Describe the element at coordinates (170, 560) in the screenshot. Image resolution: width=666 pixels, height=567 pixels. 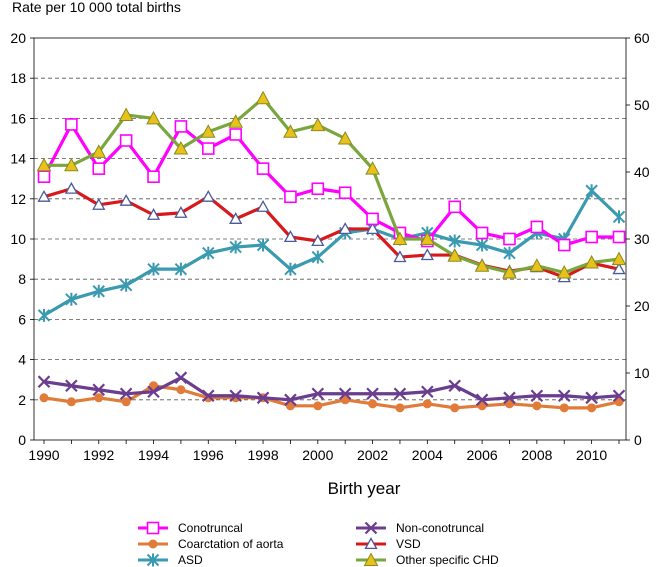
I see `legend-item: ASD` at that location.